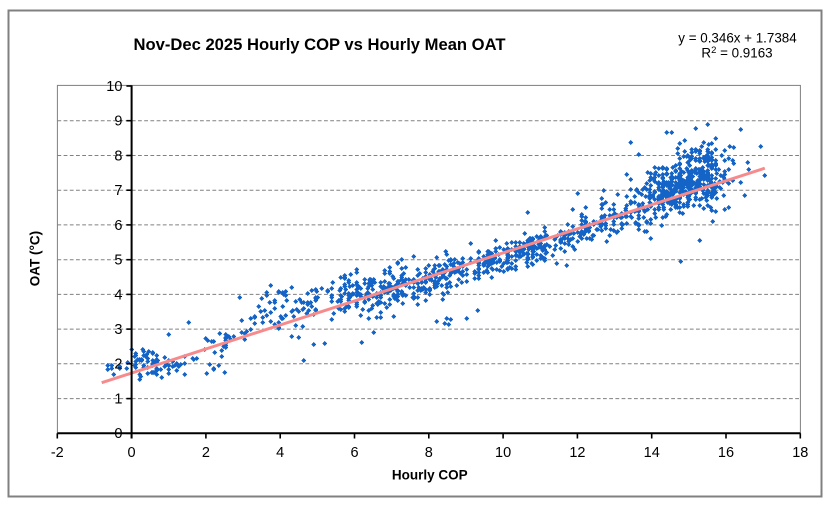 The image size is (830, 509). What do you see at coordinates (57, 453) in the screenshot?
I see `svg-text: -2` at bounding box center [57, 453].